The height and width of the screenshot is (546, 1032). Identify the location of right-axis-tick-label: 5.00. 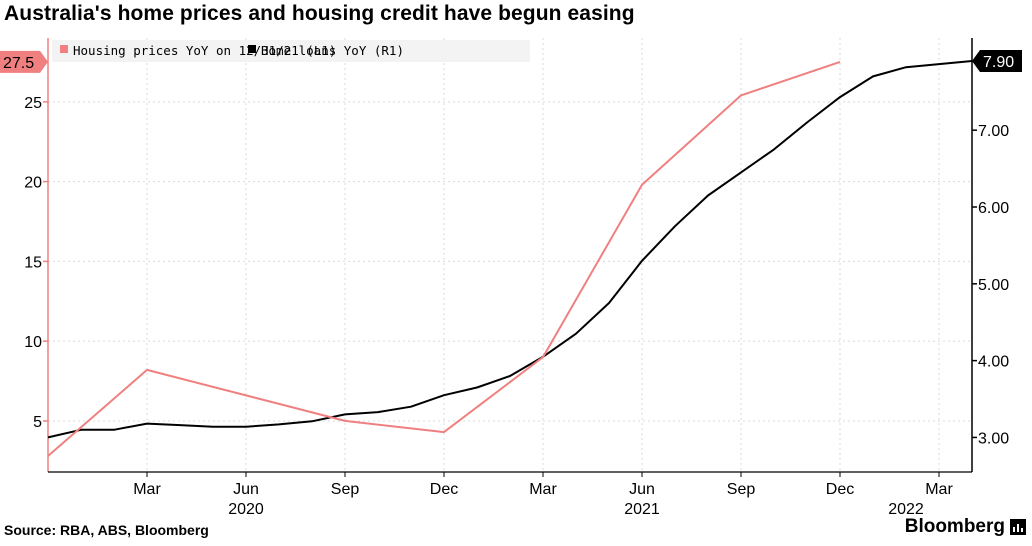
(993, 285).